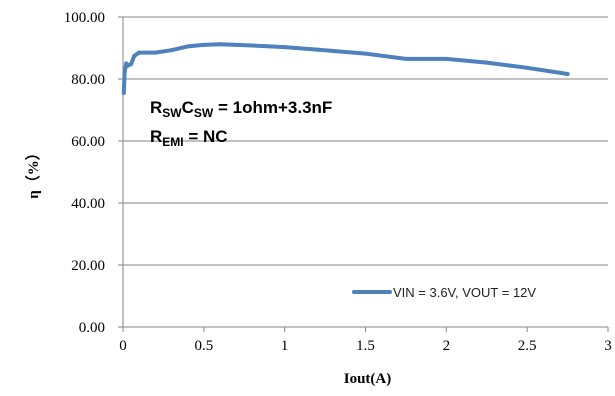 This screenshot has width=615, height=396. What do you see at coordinates (447, 346) in the screenshot?
I see `x-tick-label-4: 2` at bounding box center [447, 346].